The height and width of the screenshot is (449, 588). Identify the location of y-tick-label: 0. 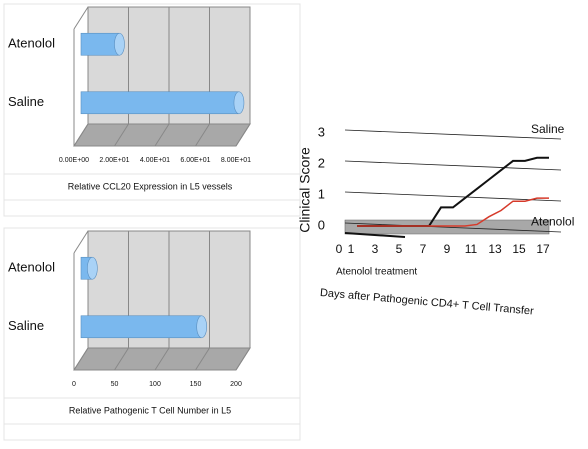
(321, 224).